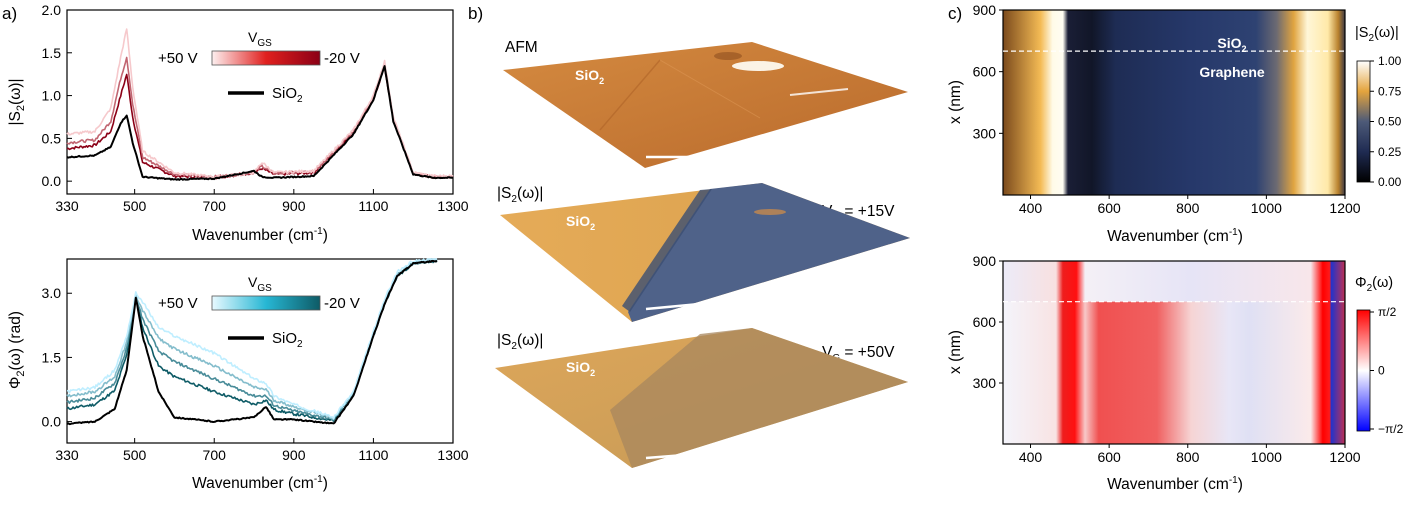  I want to click on phase-legend-ref-label: SiO2, so click(287, 340).